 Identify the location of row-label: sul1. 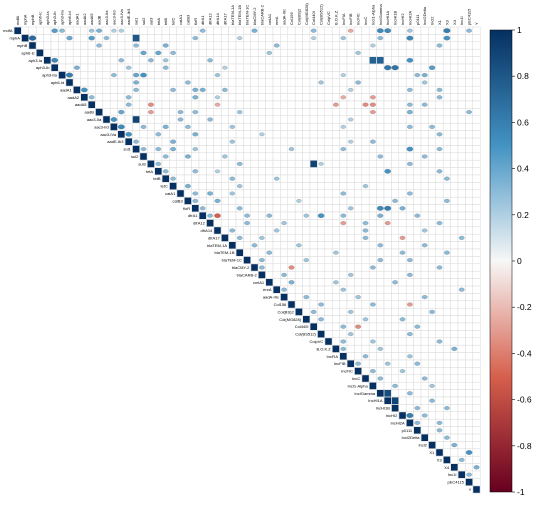
(128, 149).